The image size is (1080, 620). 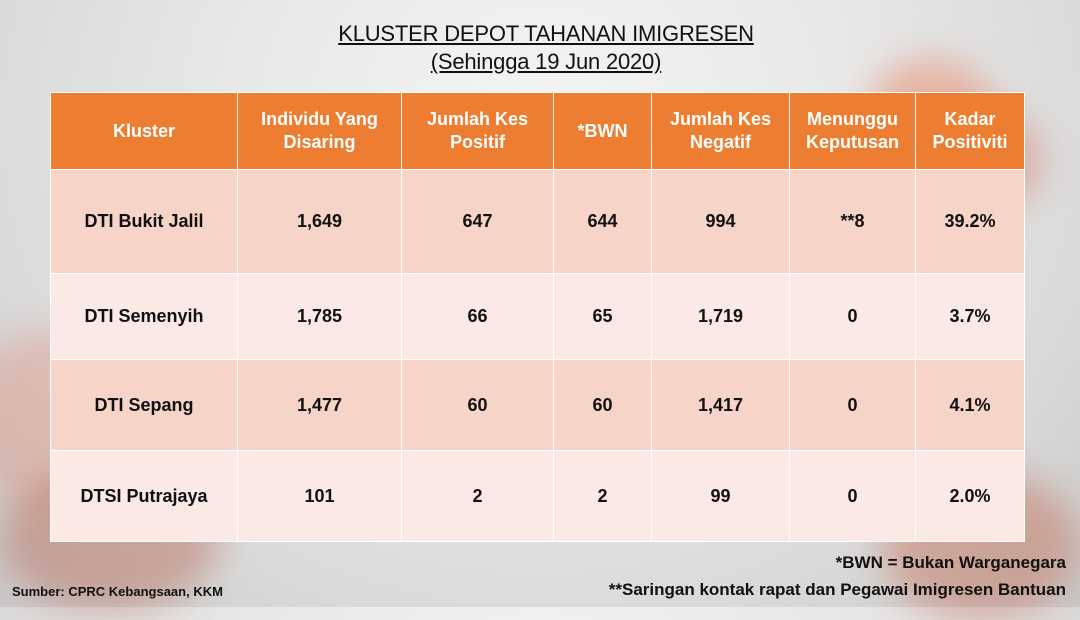 I want to click on table-cell: 4.1%, so click(x=970, y=405).